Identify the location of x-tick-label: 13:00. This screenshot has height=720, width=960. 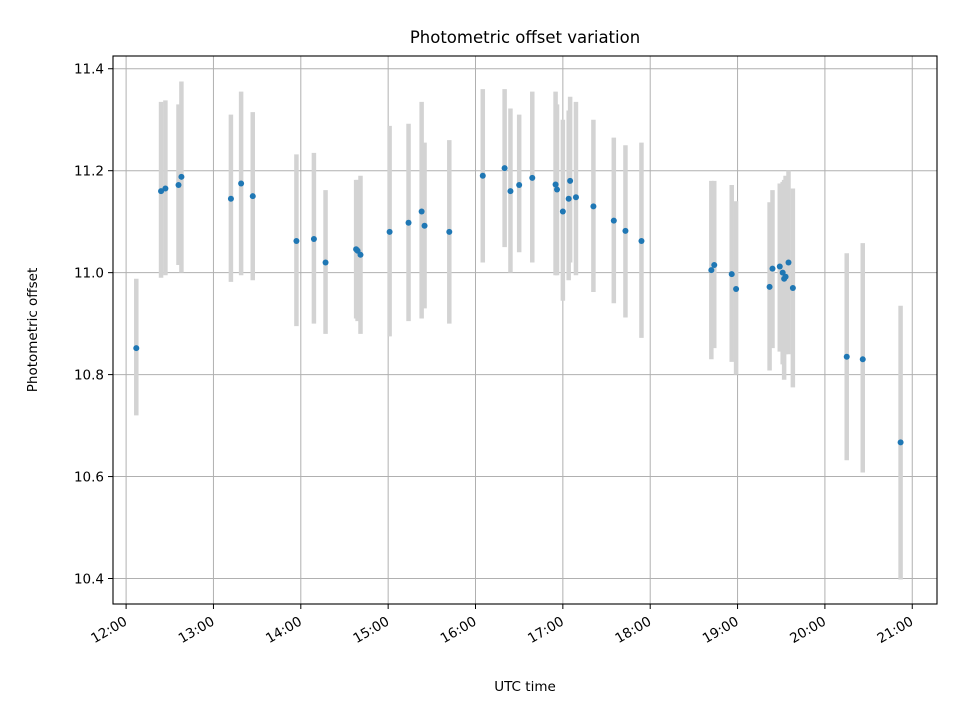
(197, 630).